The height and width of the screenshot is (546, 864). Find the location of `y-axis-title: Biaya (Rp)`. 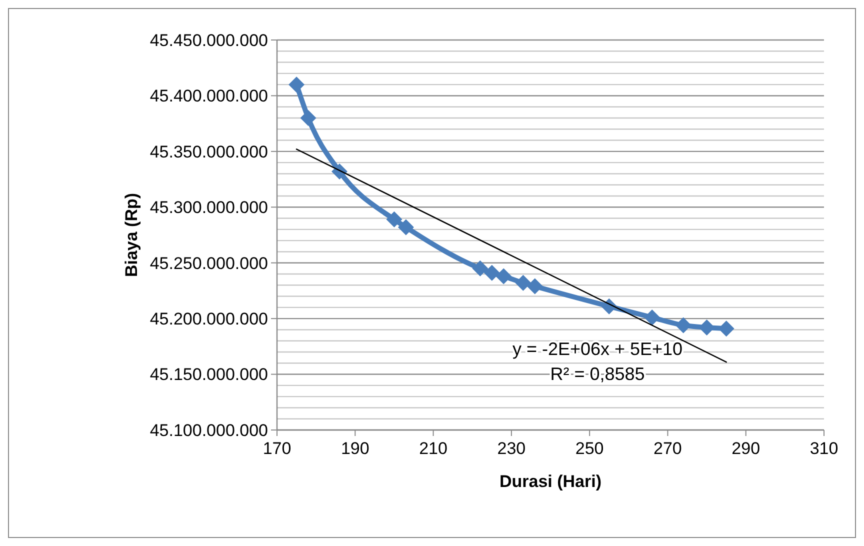

y-axis-title: Biaya (Rp) is located at coordinates (131, 235).